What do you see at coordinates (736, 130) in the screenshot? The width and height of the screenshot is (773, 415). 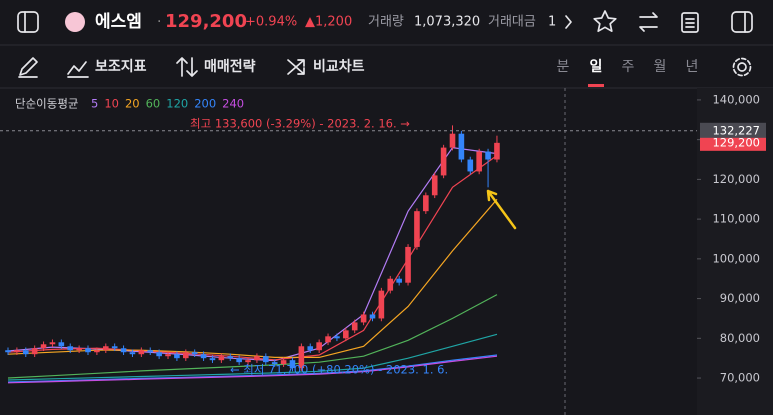 I see `crosshair-label: 132,227` at bounding box center [736, 130].